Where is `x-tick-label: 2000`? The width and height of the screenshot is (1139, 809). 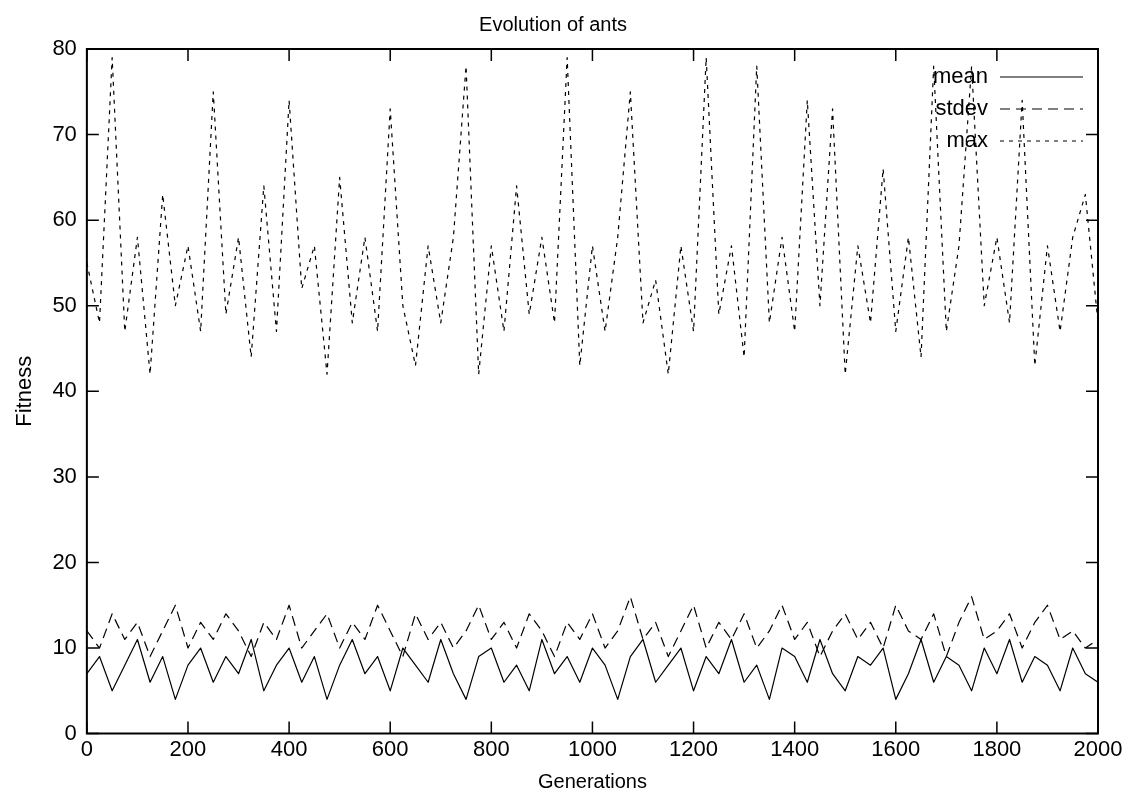 x-tick-label: 2000 is located at coordinates (1098, 748).